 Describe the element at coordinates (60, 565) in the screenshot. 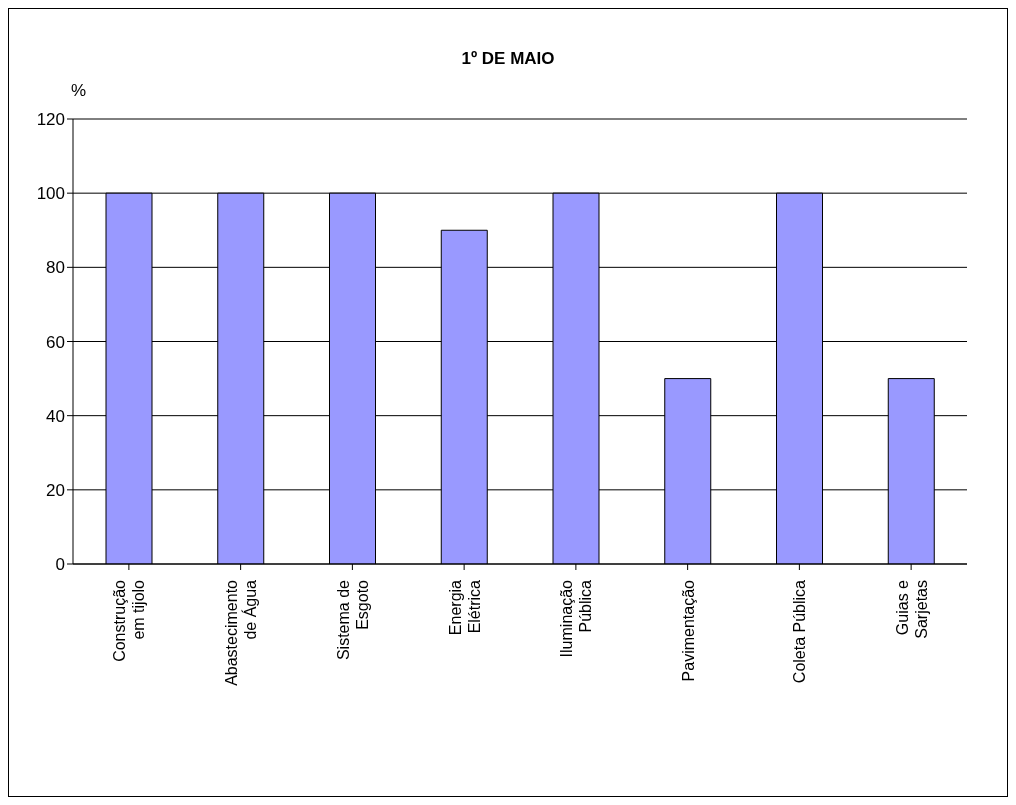

I see `y-tick-label: 0` at that location.